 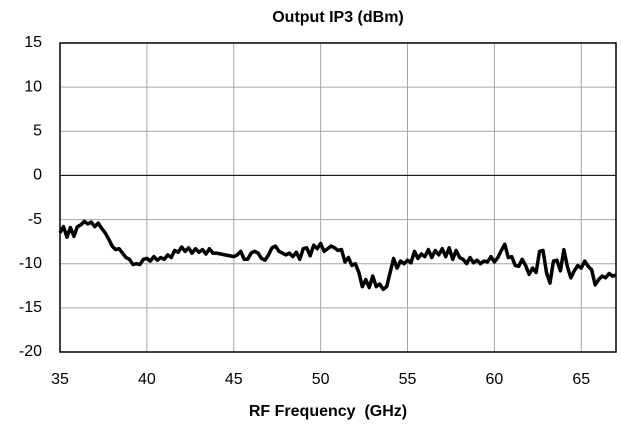 I want to click on x-tick-label: 45, so click(x=234, y=379).